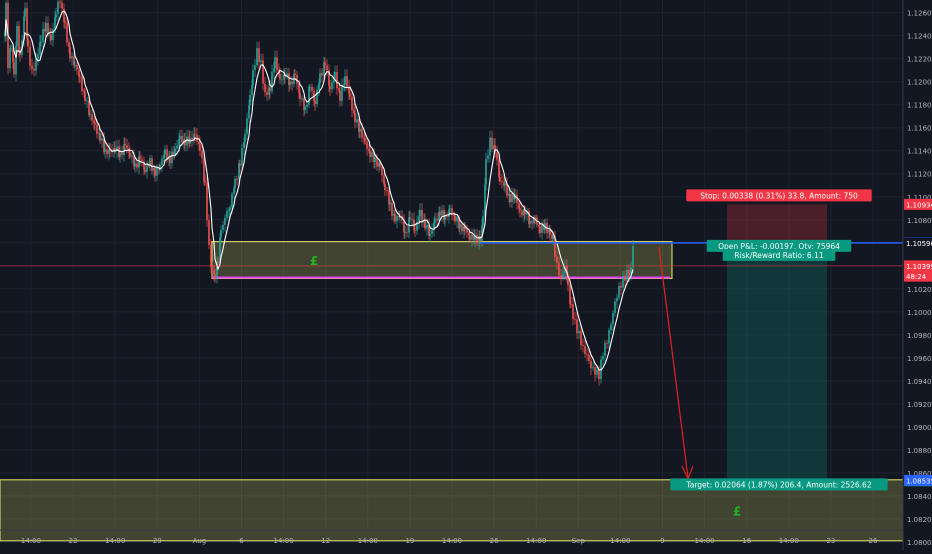  I want to click on price-tag: 1.08535, so click(919, 481).